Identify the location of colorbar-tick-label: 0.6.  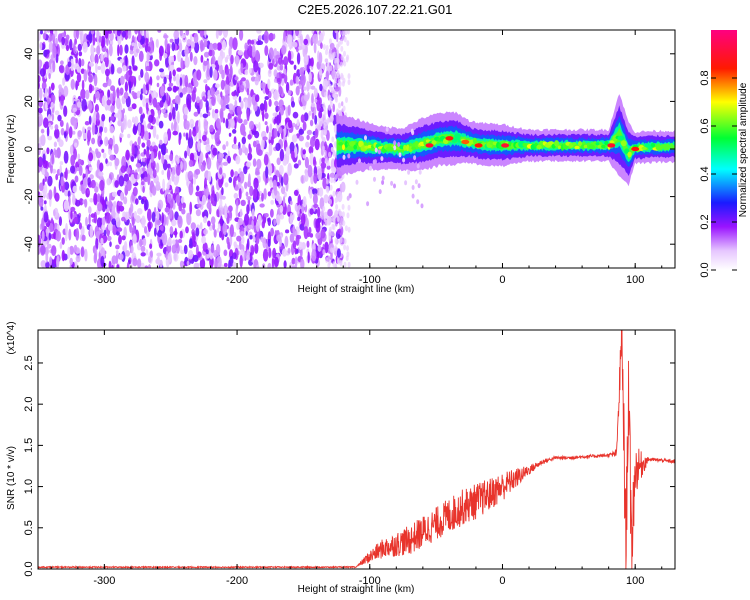
(705, 125).